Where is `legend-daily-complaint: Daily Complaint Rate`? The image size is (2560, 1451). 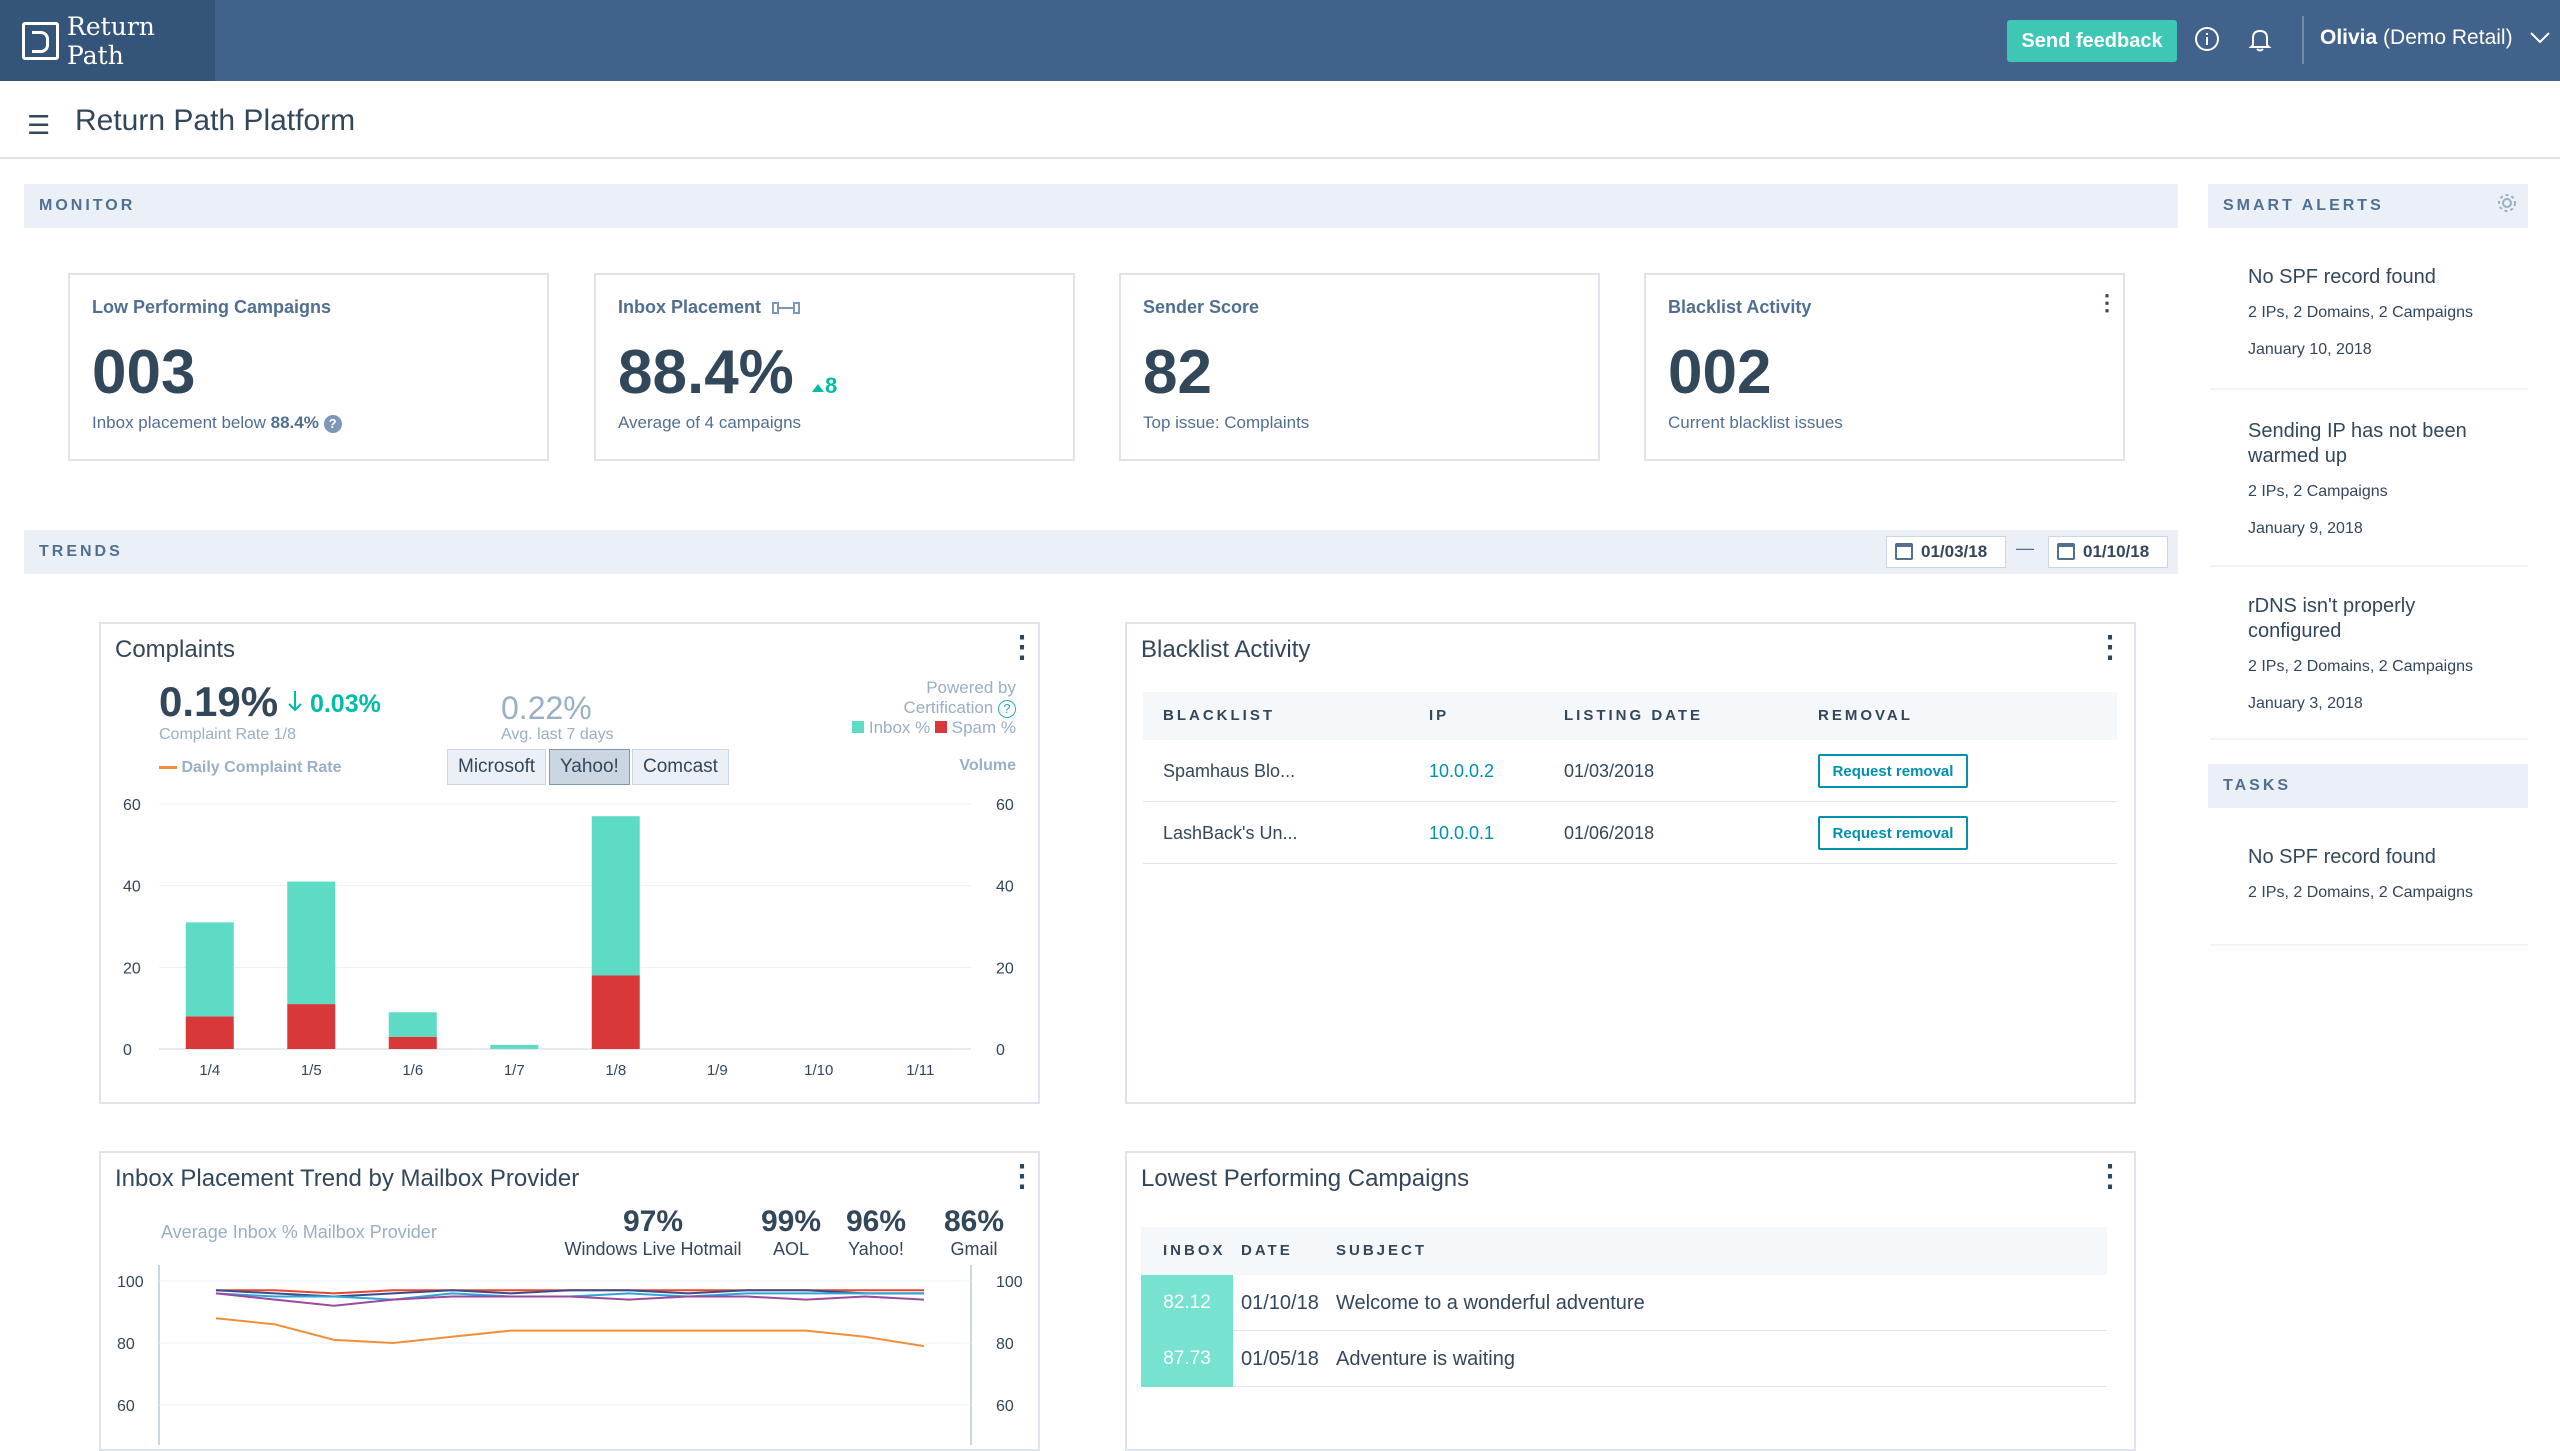
legend-daily-complaint: Daily Complaint Rate is located at coordinates (250, 768).